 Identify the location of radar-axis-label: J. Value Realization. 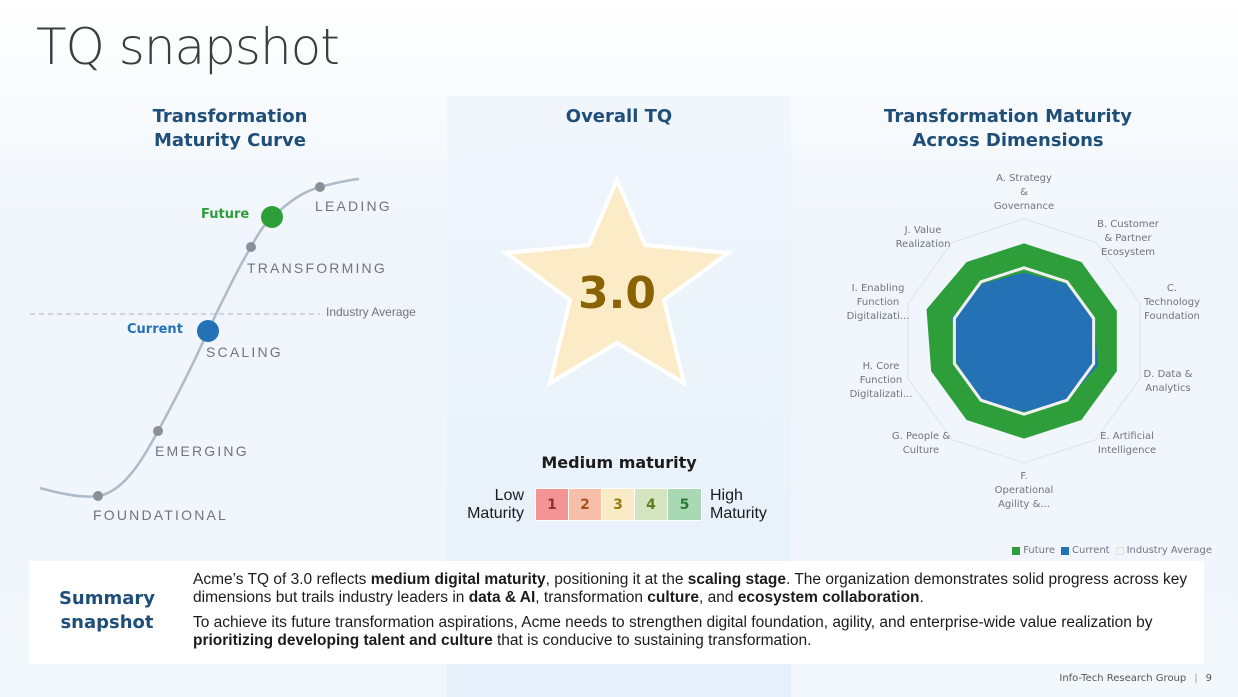
(923, 237).